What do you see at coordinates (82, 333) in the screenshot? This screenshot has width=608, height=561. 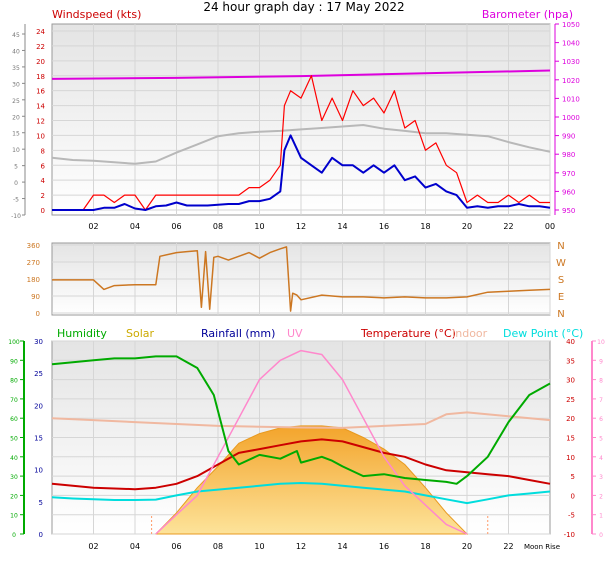 I see `legend-item: Humidity` at bounding box center [82, 333].